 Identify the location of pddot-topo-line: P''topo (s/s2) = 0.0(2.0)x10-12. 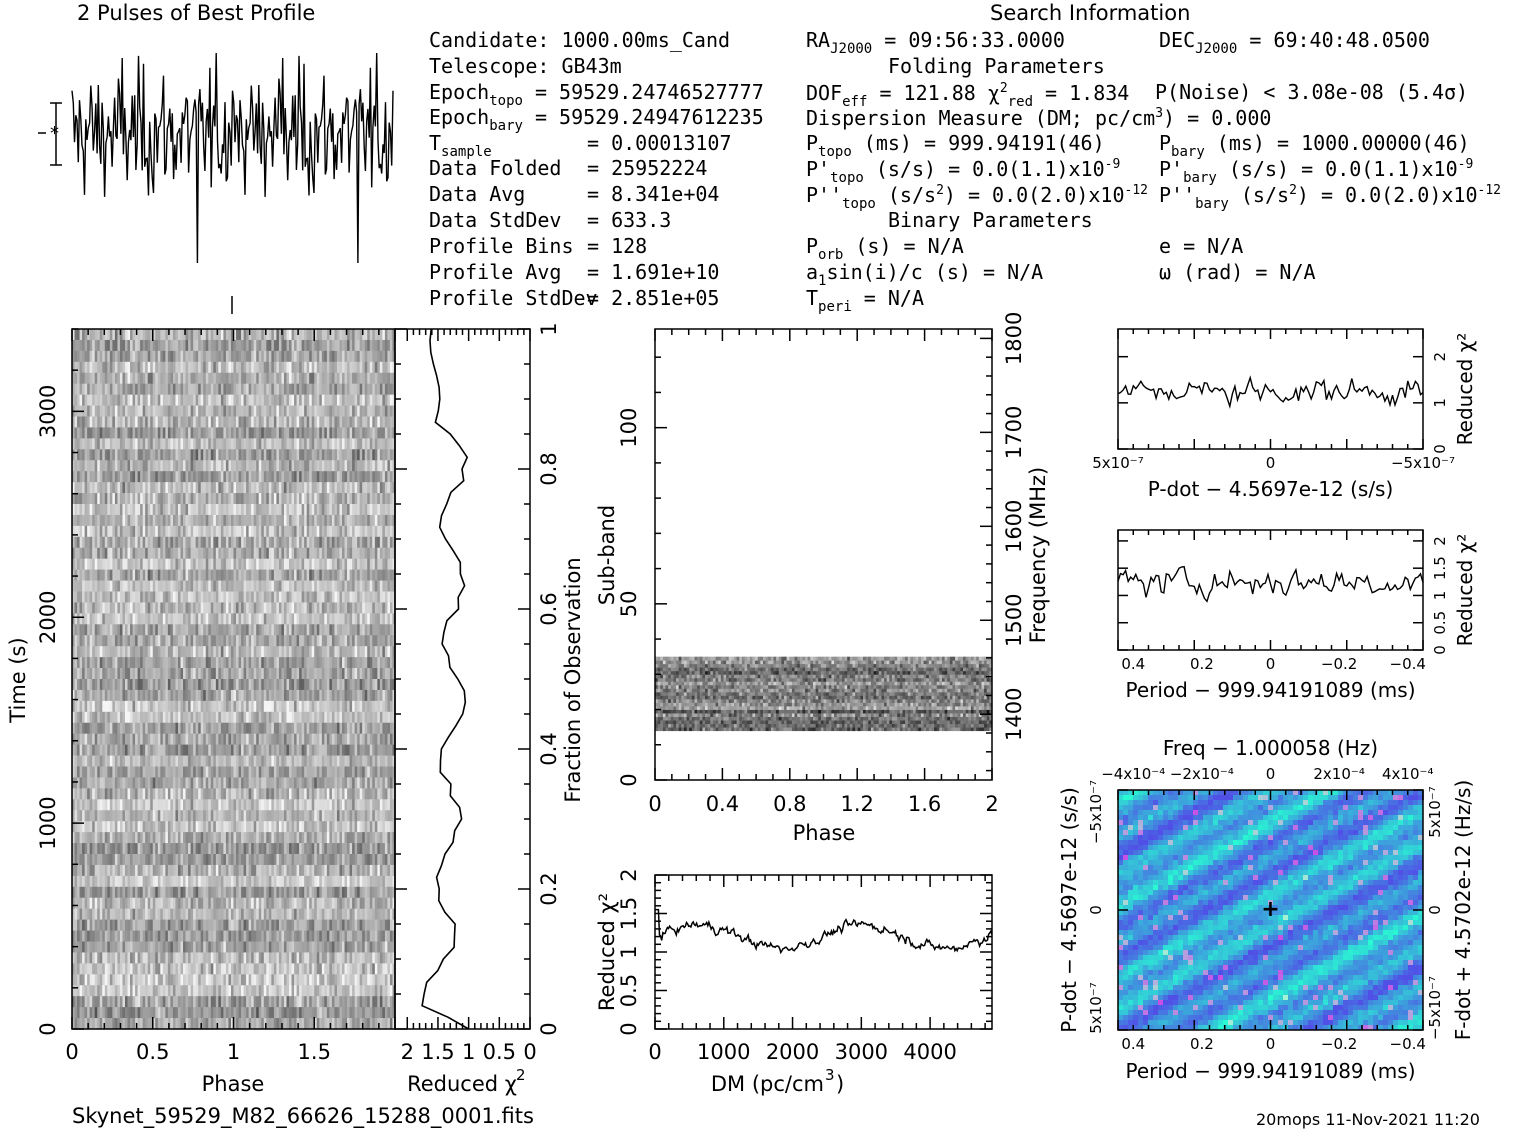
(977, 197).